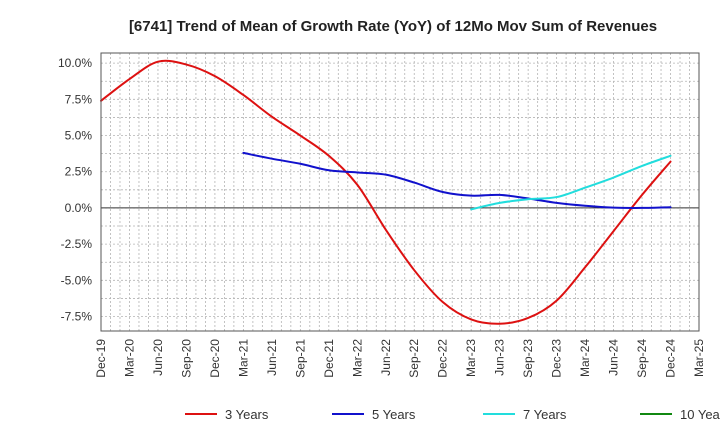 This screenshot has height=440, width=720. Describe the element at coordinates (642, 358) in the screenshot. I see `x-tick-label: Sep-24` at that location.